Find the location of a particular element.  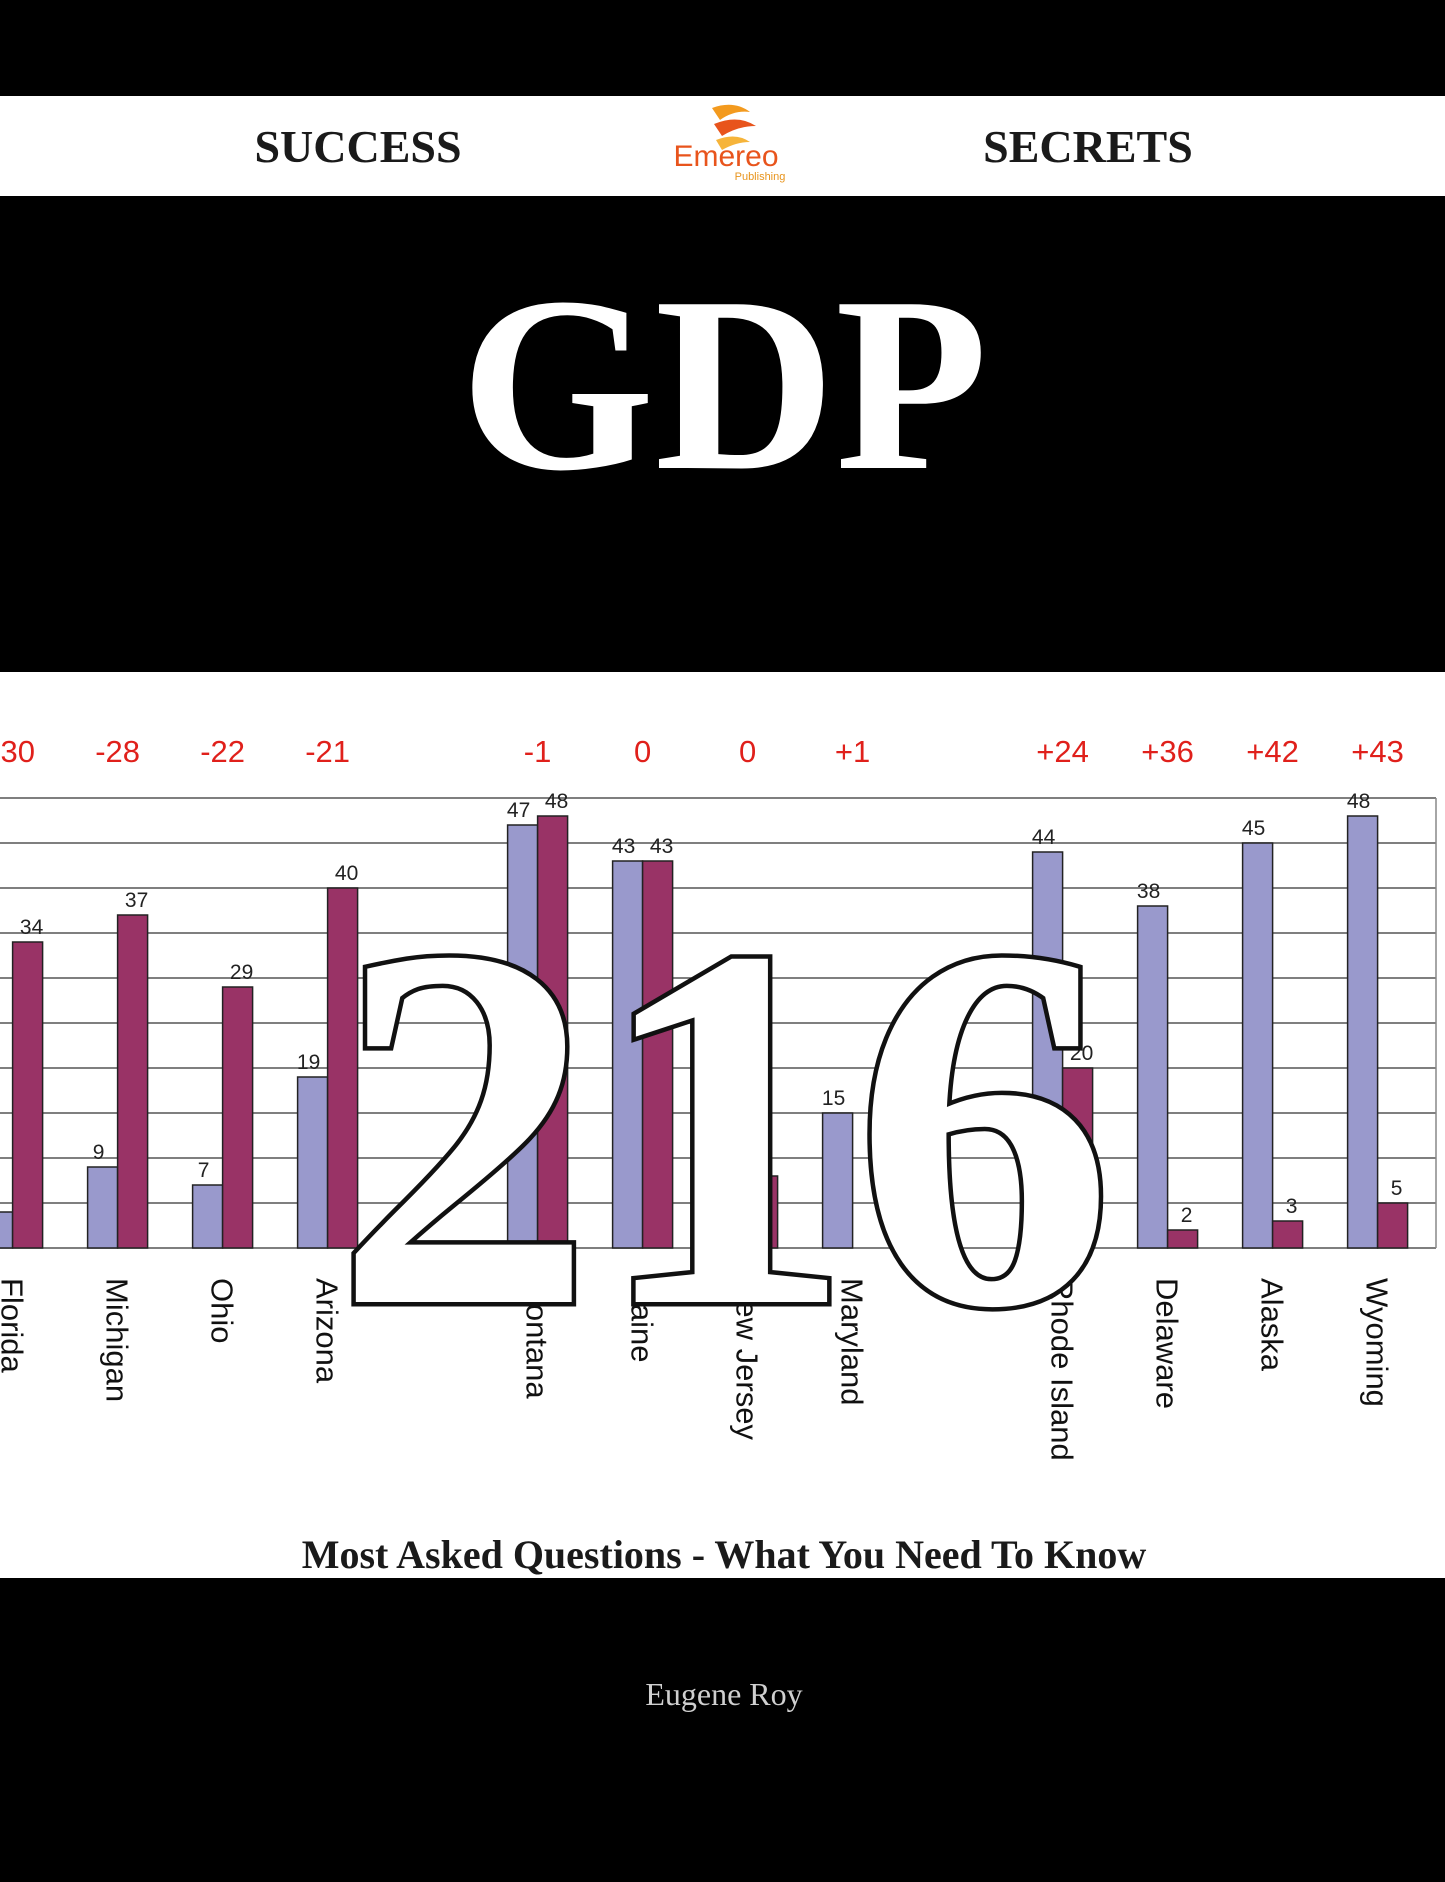

category-label: Delaware is located at coordinates (1167, 1343).